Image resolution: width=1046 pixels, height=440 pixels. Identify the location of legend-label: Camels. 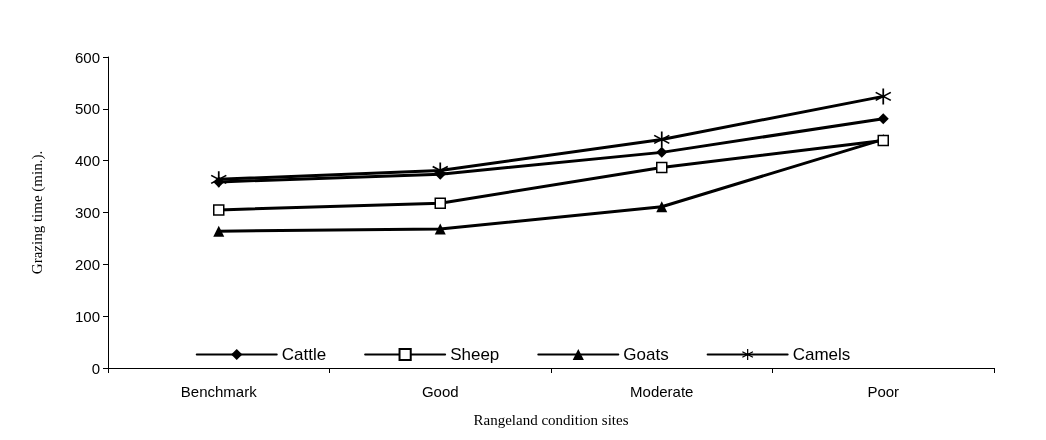
(821, 354).